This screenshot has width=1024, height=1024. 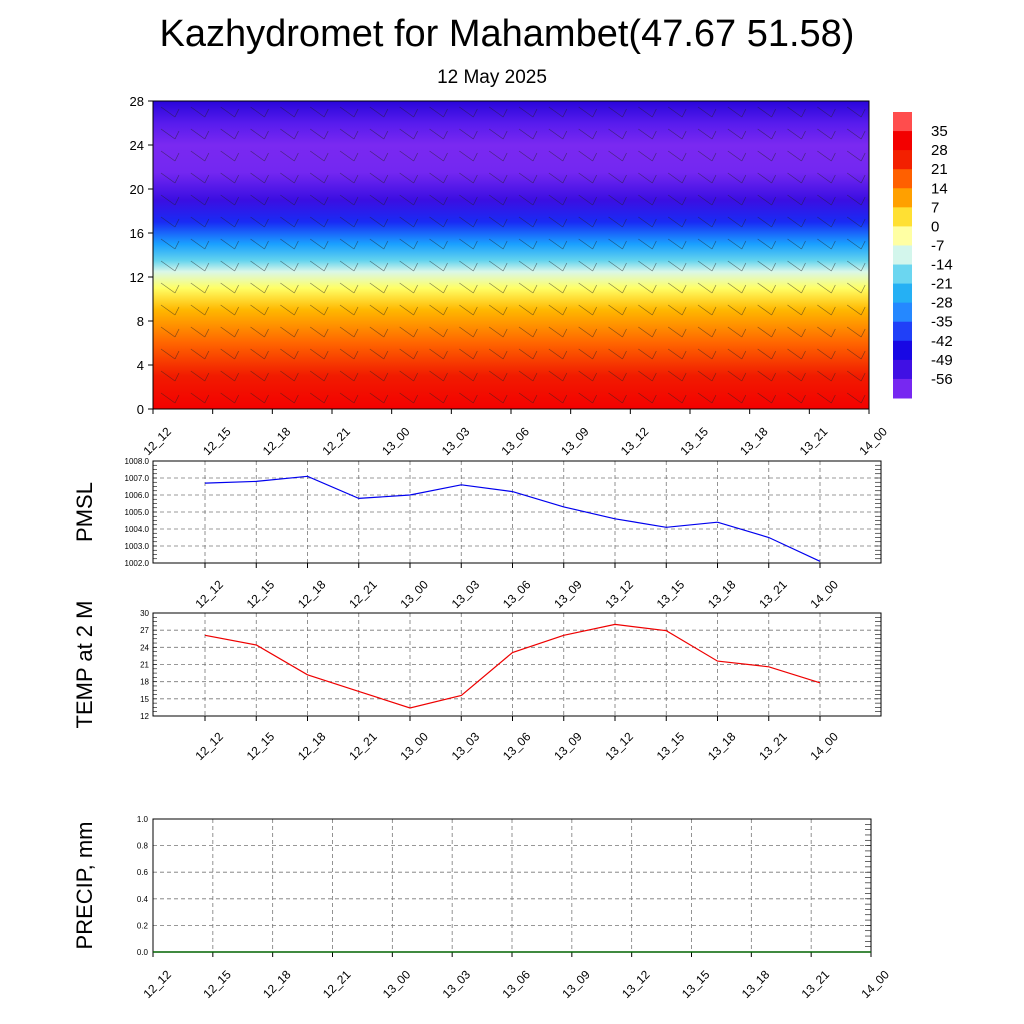 I want to click on y-axis-label: TEMP at 2 M, so click(x=84, y=665).